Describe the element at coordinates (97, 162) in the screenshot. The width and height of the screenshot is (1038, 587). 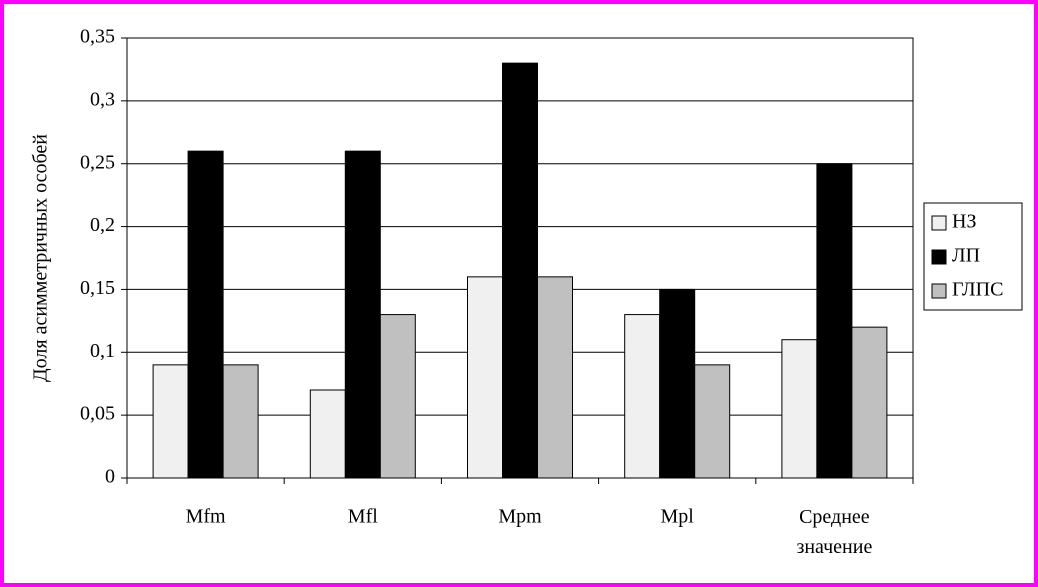
I see `y-tick-label: 0,25` at that location.